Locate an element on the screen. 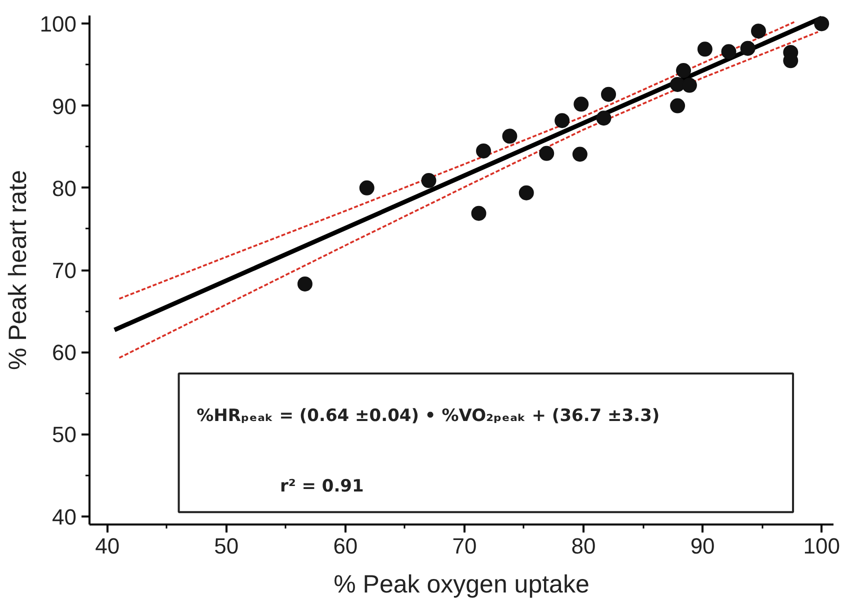 The width and height of the screenshot is (858, 601). y-tick-label: 40 is located at coordinates (64, 517).